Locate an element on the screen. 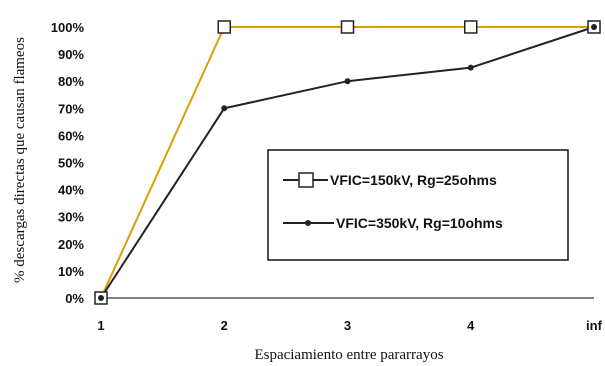 The width and height of the screenshot is (605, 366). y-axis-ticks: 0% 10% 20% 30% 40% 50% 60% 70% 80% 90% 100% is located at coordinates (68, 163).